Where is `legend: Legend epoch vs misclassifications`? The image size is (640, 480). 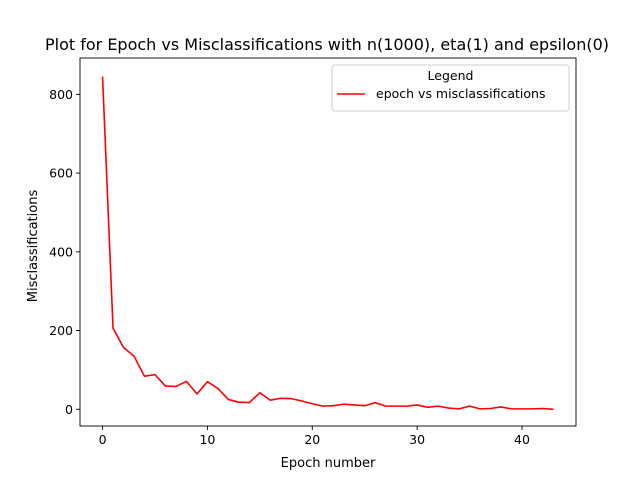
legend: Legend epoch vs misclassifications is located at coordinates (450, 88).